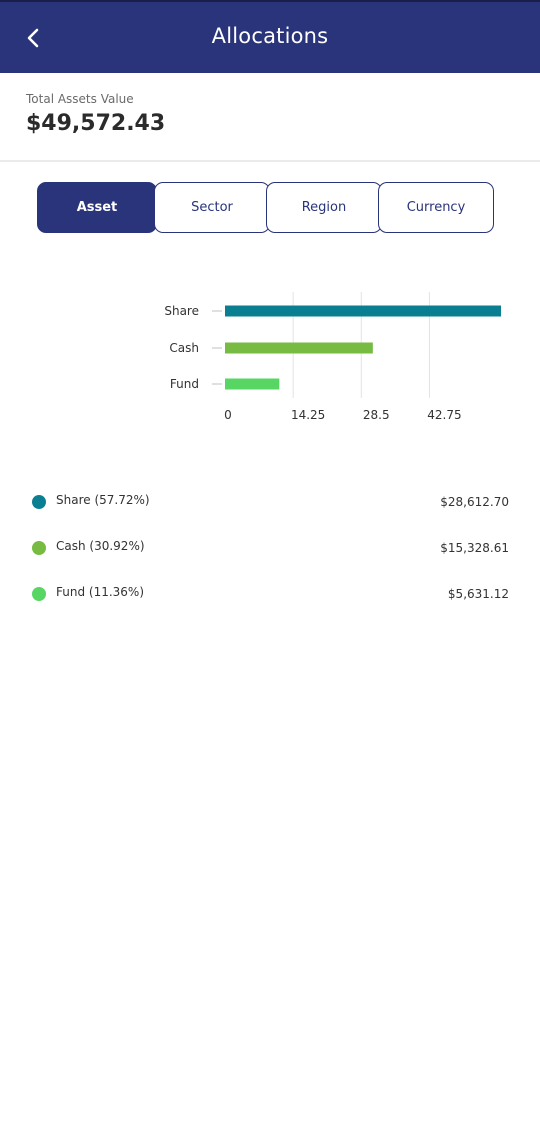 Image resolution: width=540 pixels, height=1127 pixels. What do you see at coordinates (270, 594) in the screenshot?
I see `legend-item-fund: Fund (11.36%) $5,631.12` at bounding box center [270, 594].